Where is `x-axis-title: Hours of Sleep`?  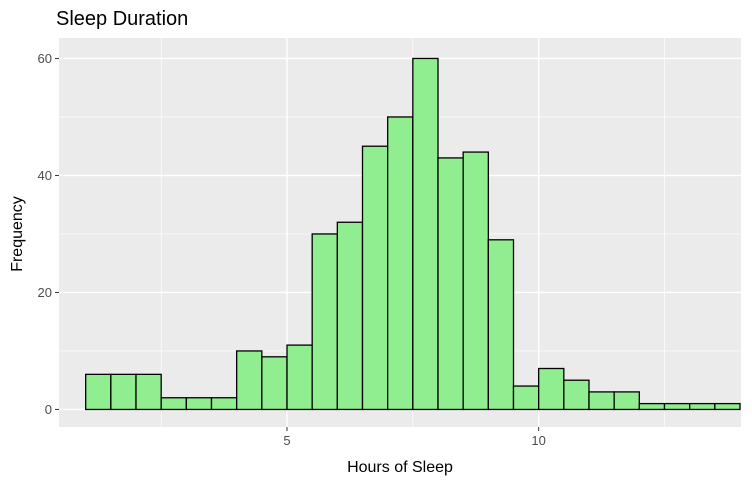
x-axis-title: Hours of Sleep is located at coordinates (400, 467).